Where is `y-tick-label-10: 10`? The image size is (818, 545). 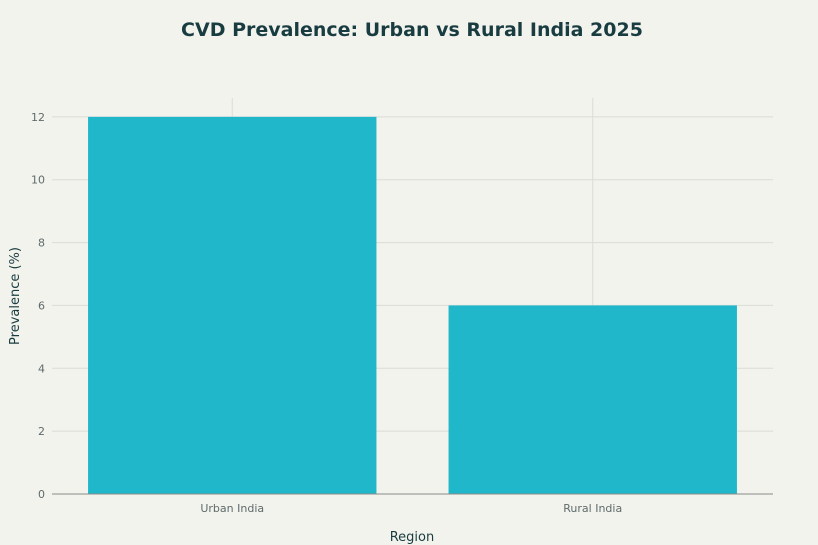
y-tick-label-10: 10 is located at coordinates (38, 180).